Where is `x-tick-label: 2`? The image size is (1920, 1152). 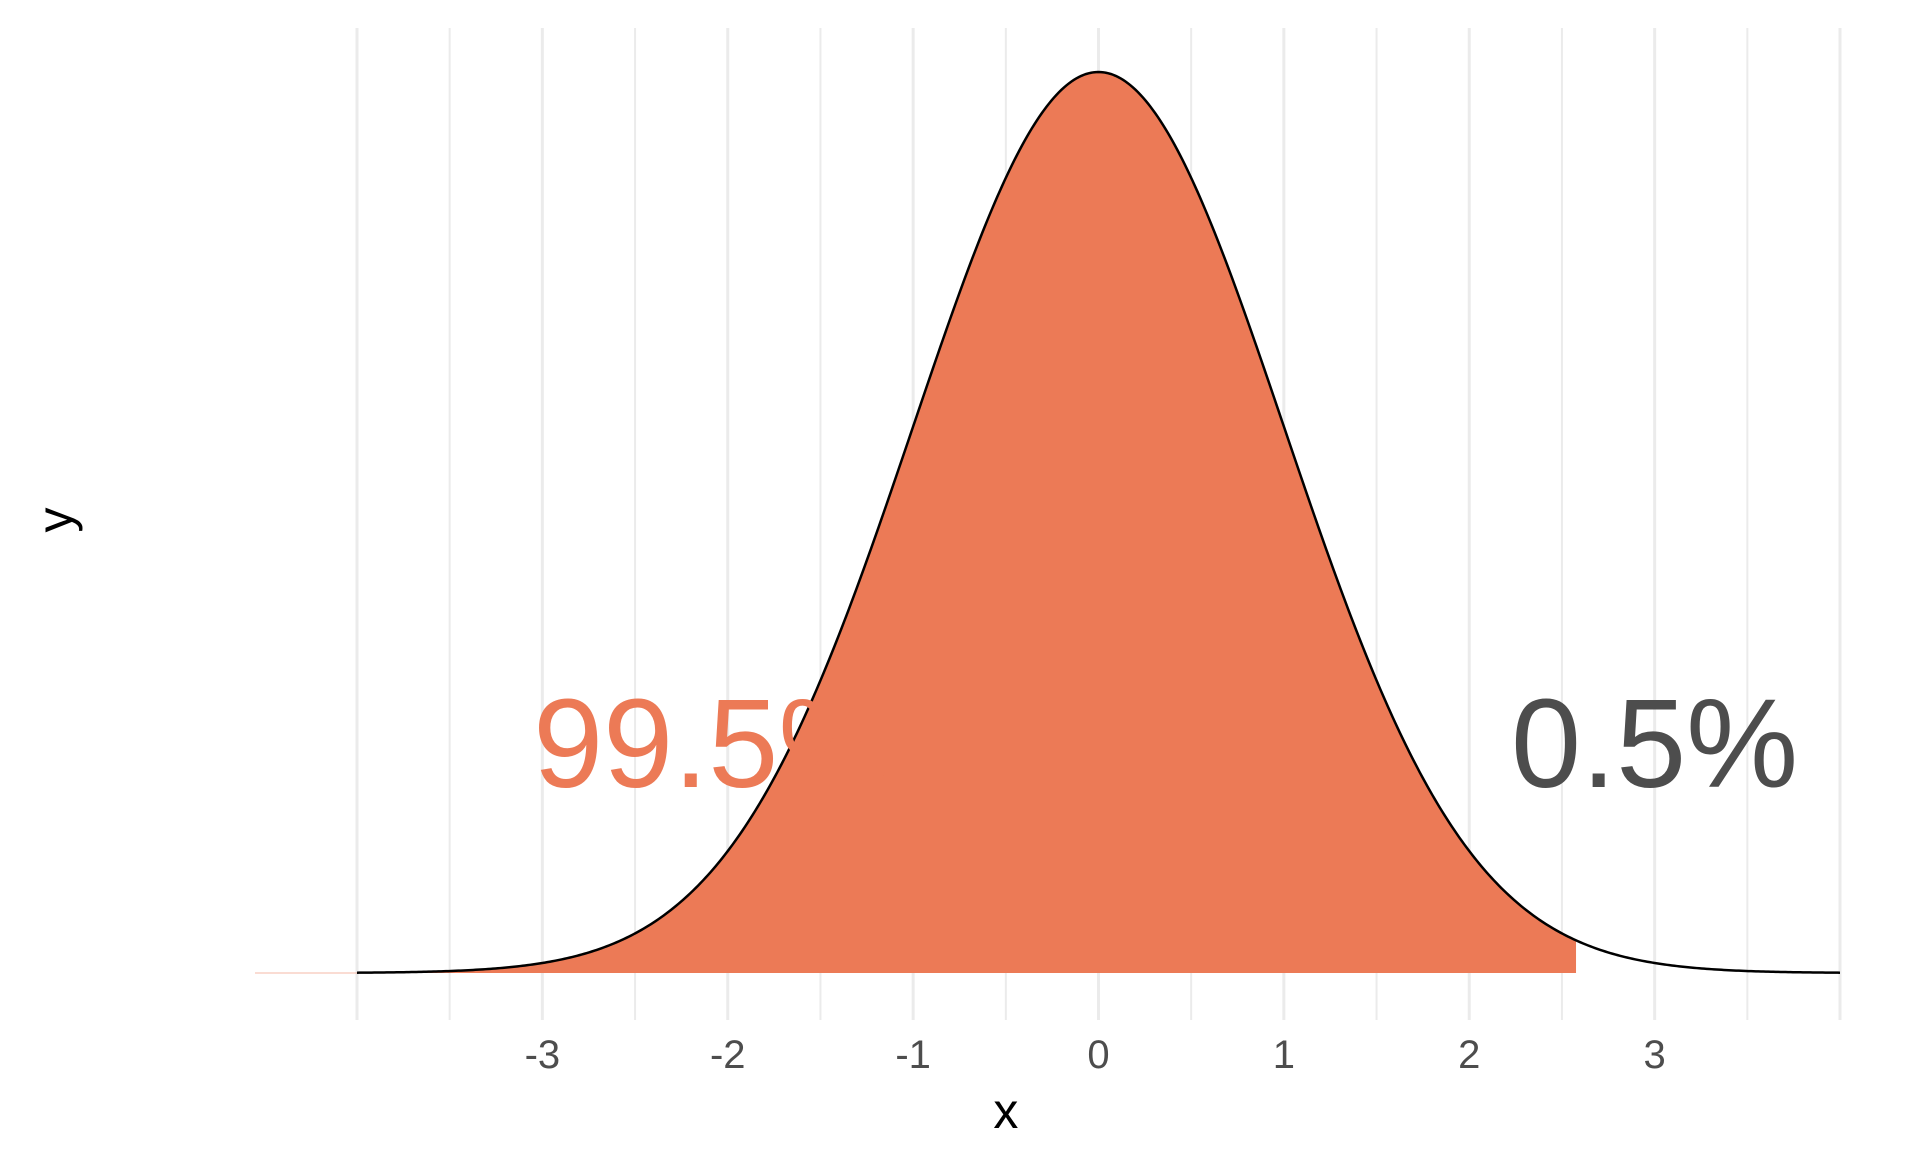 x-tick-label: 2 is located at coordinates (1469, 1055).